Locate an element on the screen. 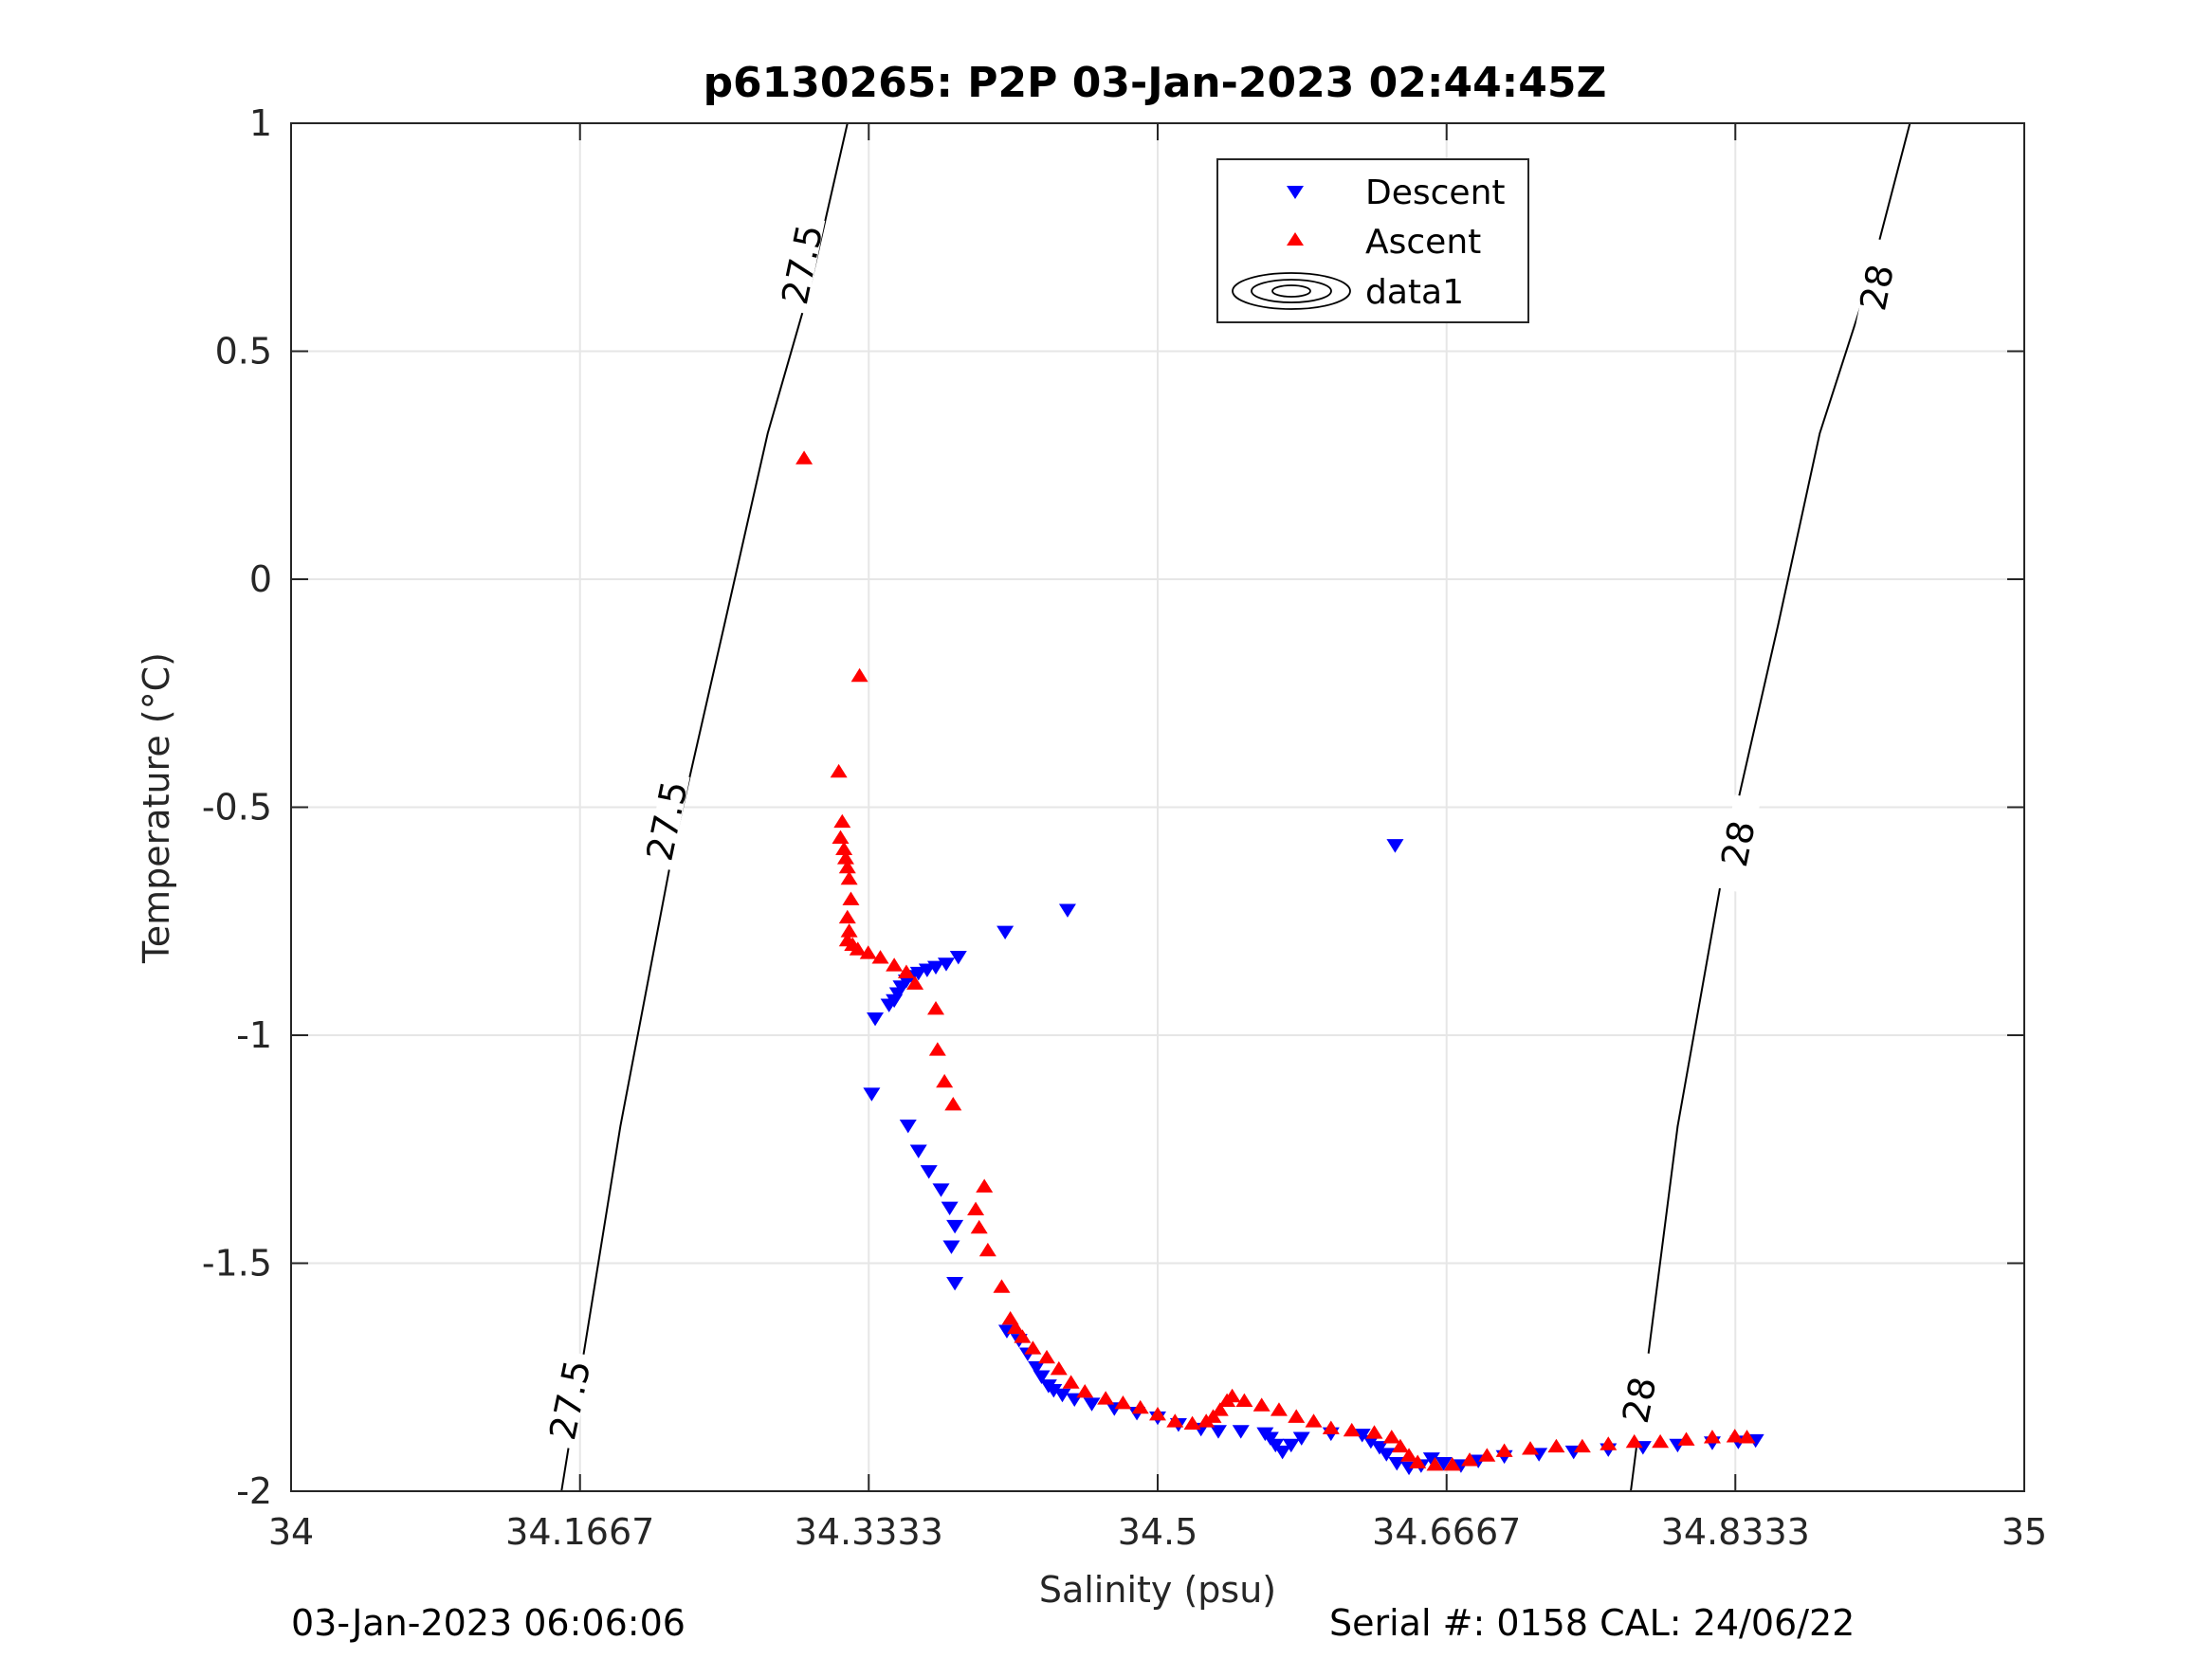 This screenshot has height=1659, width=2212. legend-ascent-label: Ascent is located at coordinates (1423, 242).